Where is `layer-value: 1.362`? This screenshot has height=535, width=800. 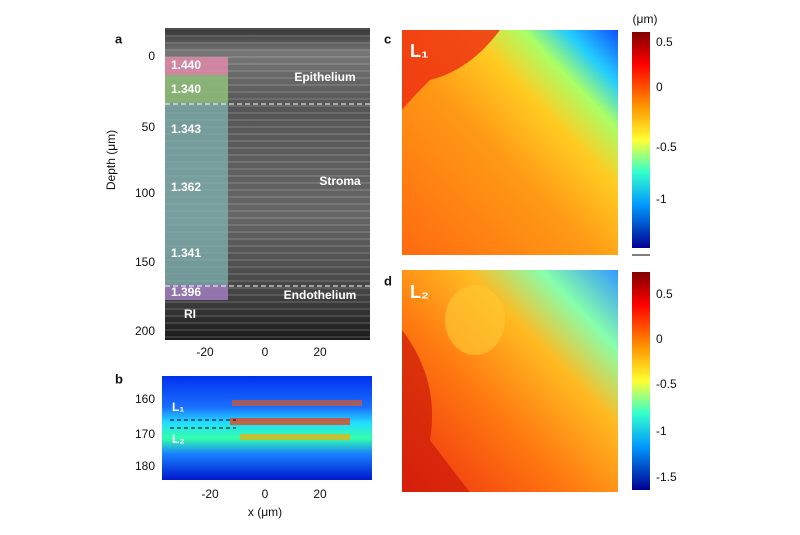 layer-value: 1.362 is located at coordinates (186, 187).